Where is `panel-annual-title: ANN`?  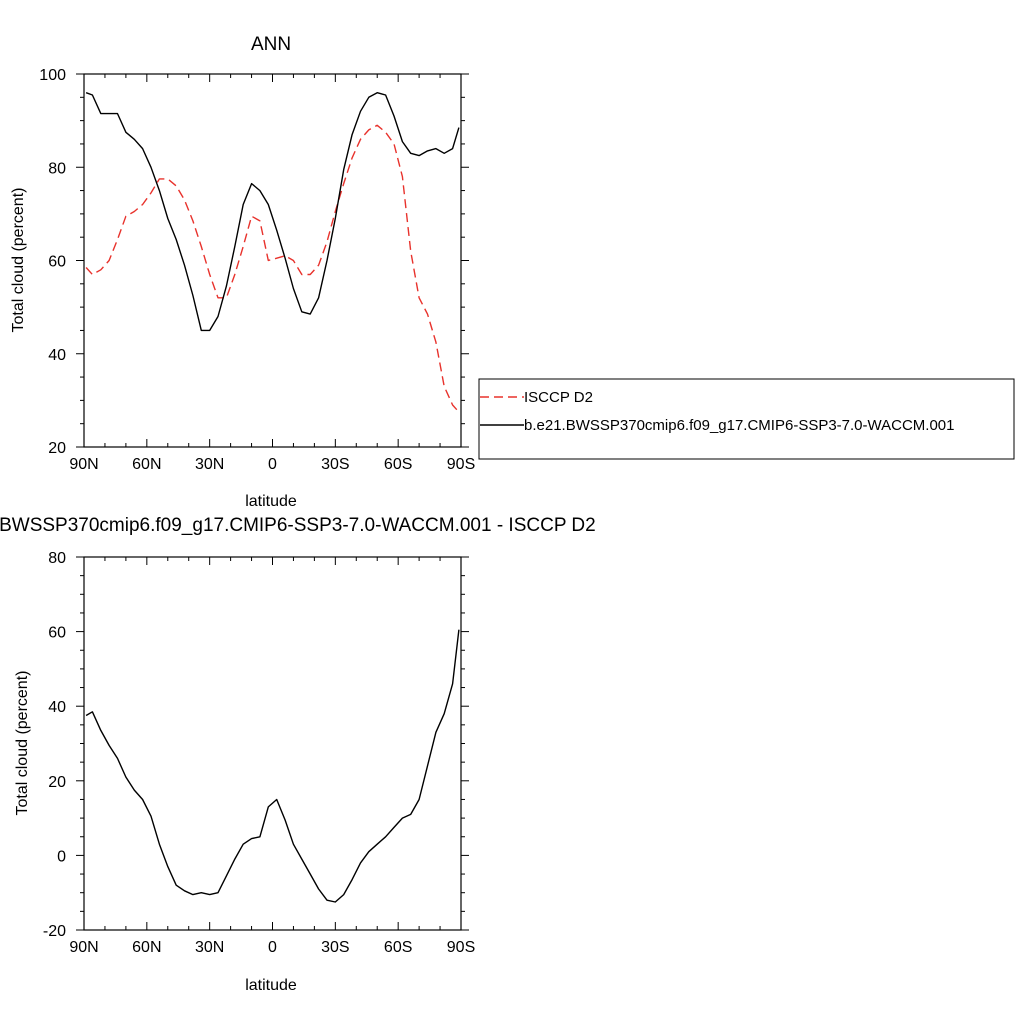
panel-annual-title: ANN is located at coordinates (271, 44).